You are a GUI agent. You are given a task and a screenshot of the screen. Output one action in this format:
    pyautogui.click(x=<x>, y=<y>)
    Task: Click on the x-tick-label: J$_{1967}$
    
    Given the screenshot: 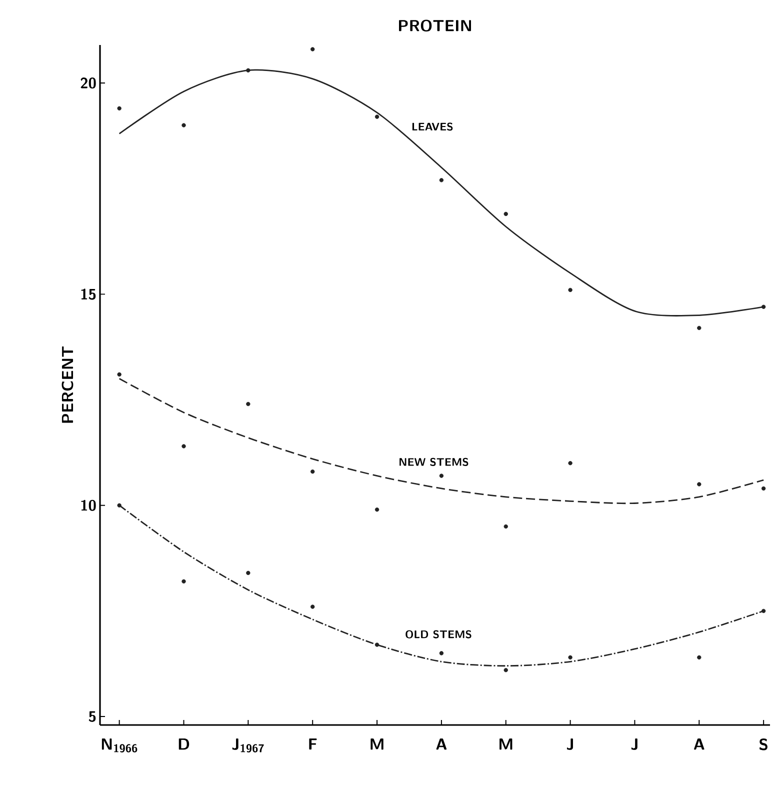 What is the action you would take?
    pyautogui.click(x=248, y=745)
    